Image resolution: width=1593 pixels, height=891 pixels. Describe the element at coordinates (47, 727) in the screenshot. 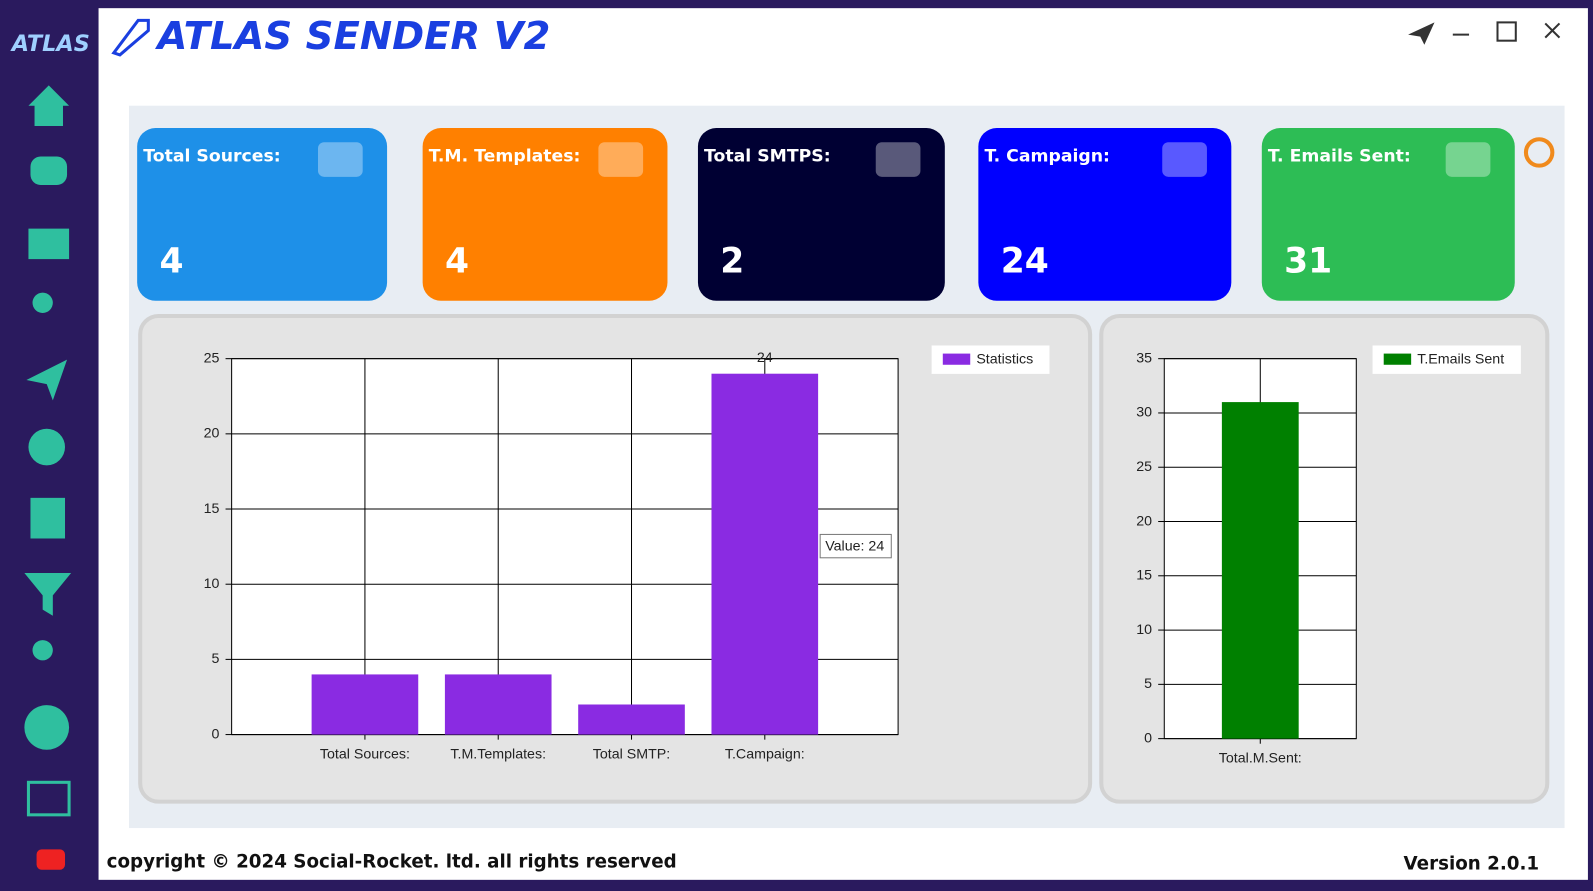

I see `info-icon` at that location.